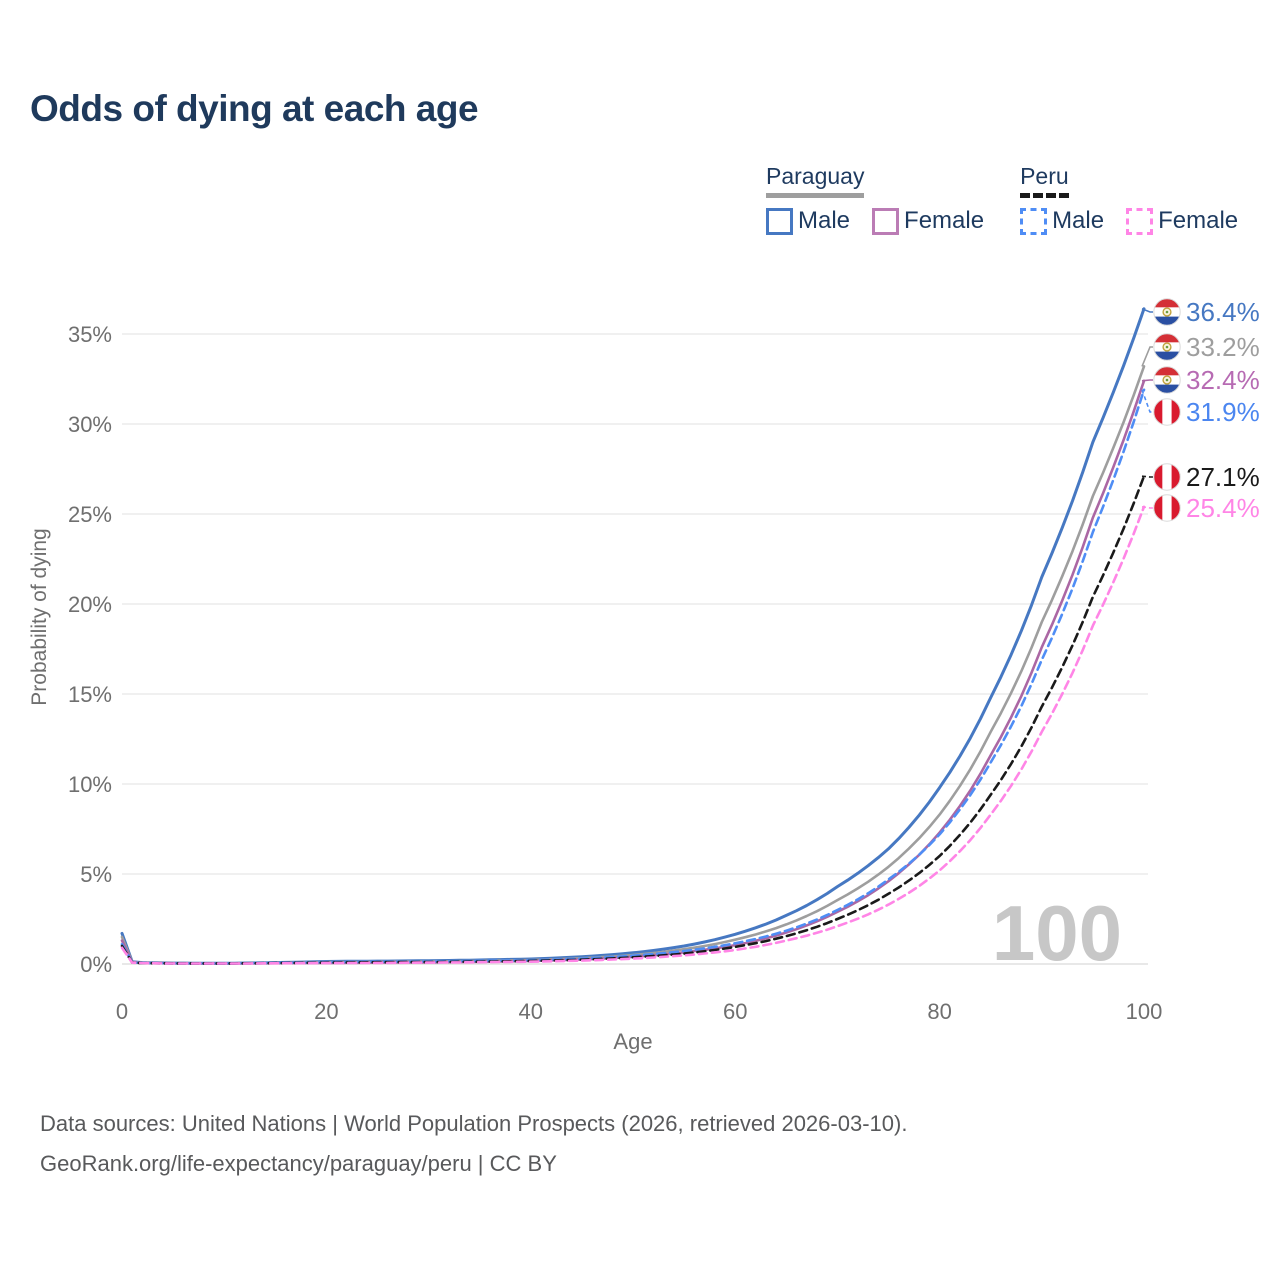 The height and width of the screenshot is (1280, 1280). Describe the element at coordinates (326, 1011) in the screenshot. I see `x-tick-label: 20` at that location.